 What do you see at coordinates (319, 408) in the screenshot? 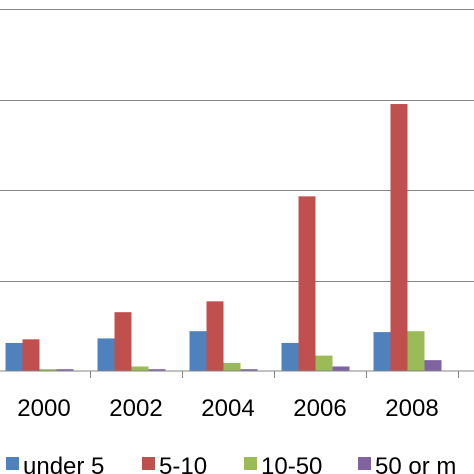
I see `x-tick-label-2006: 2006` at bounding box center [319, 408].